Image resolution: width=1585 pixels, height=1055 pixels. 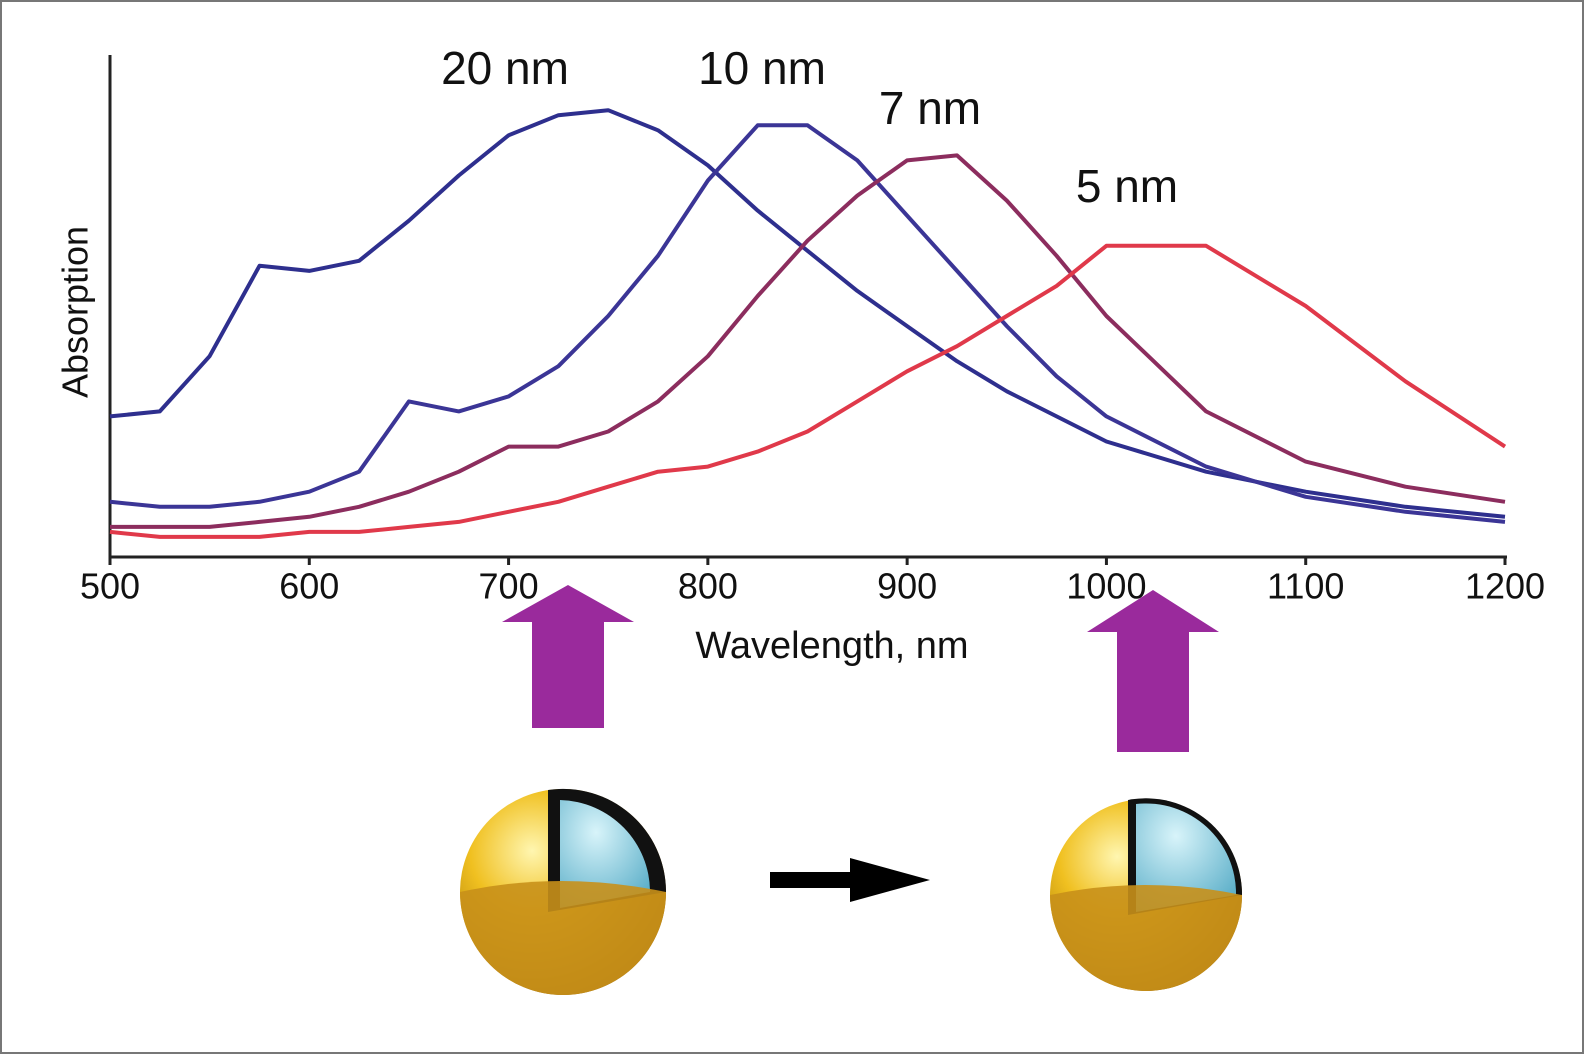 What do you see at coordinates (563, 891) in the screenshot?
I see `nanoshell-large` at bounding box center [563, 891].